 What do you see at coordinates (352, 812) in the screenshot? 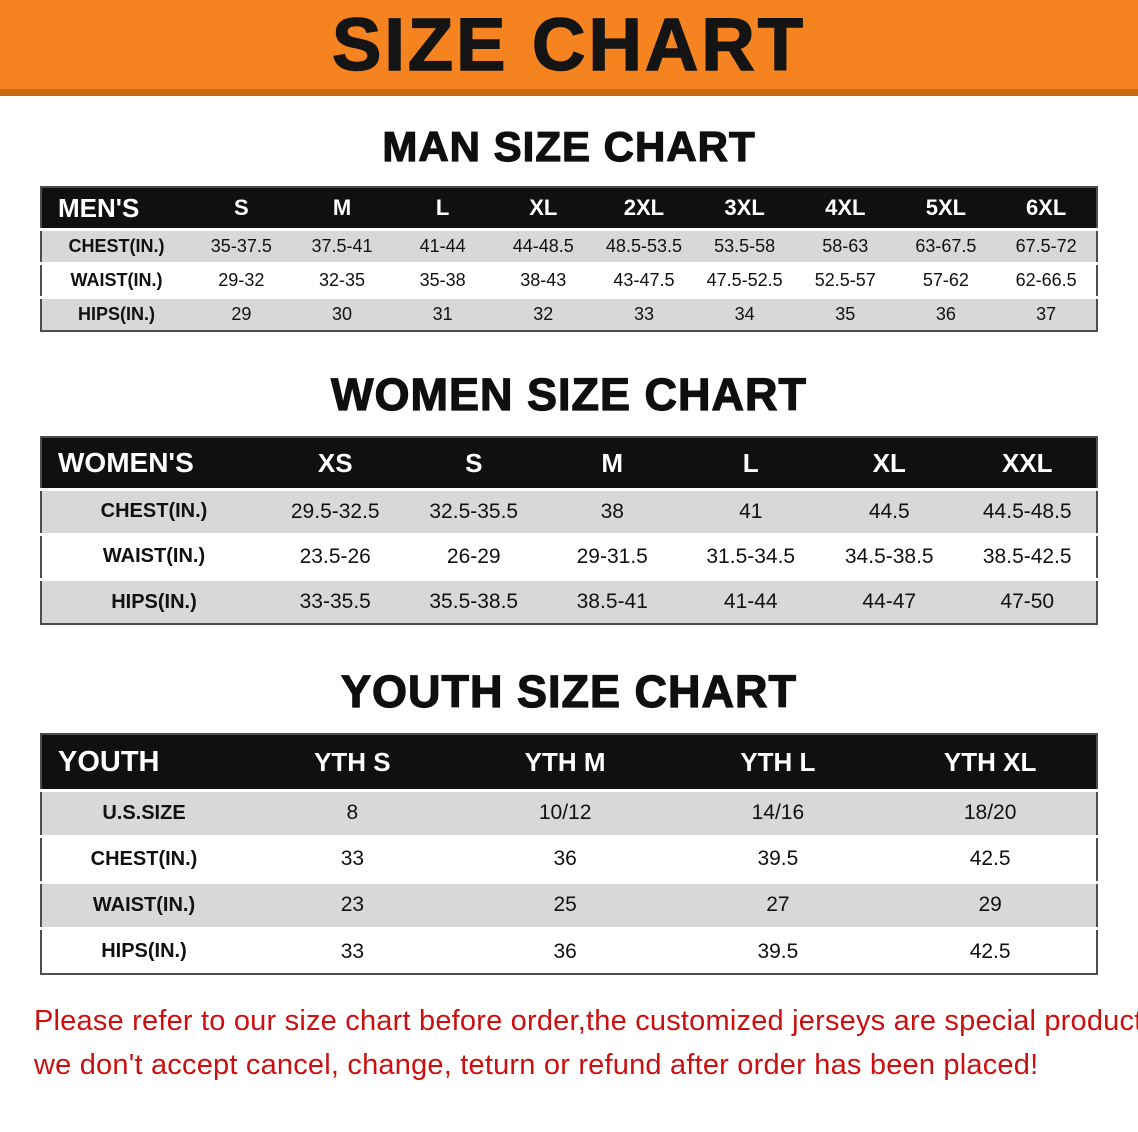
I see `size-value-cell: 8` at bounding box center [352, 812].